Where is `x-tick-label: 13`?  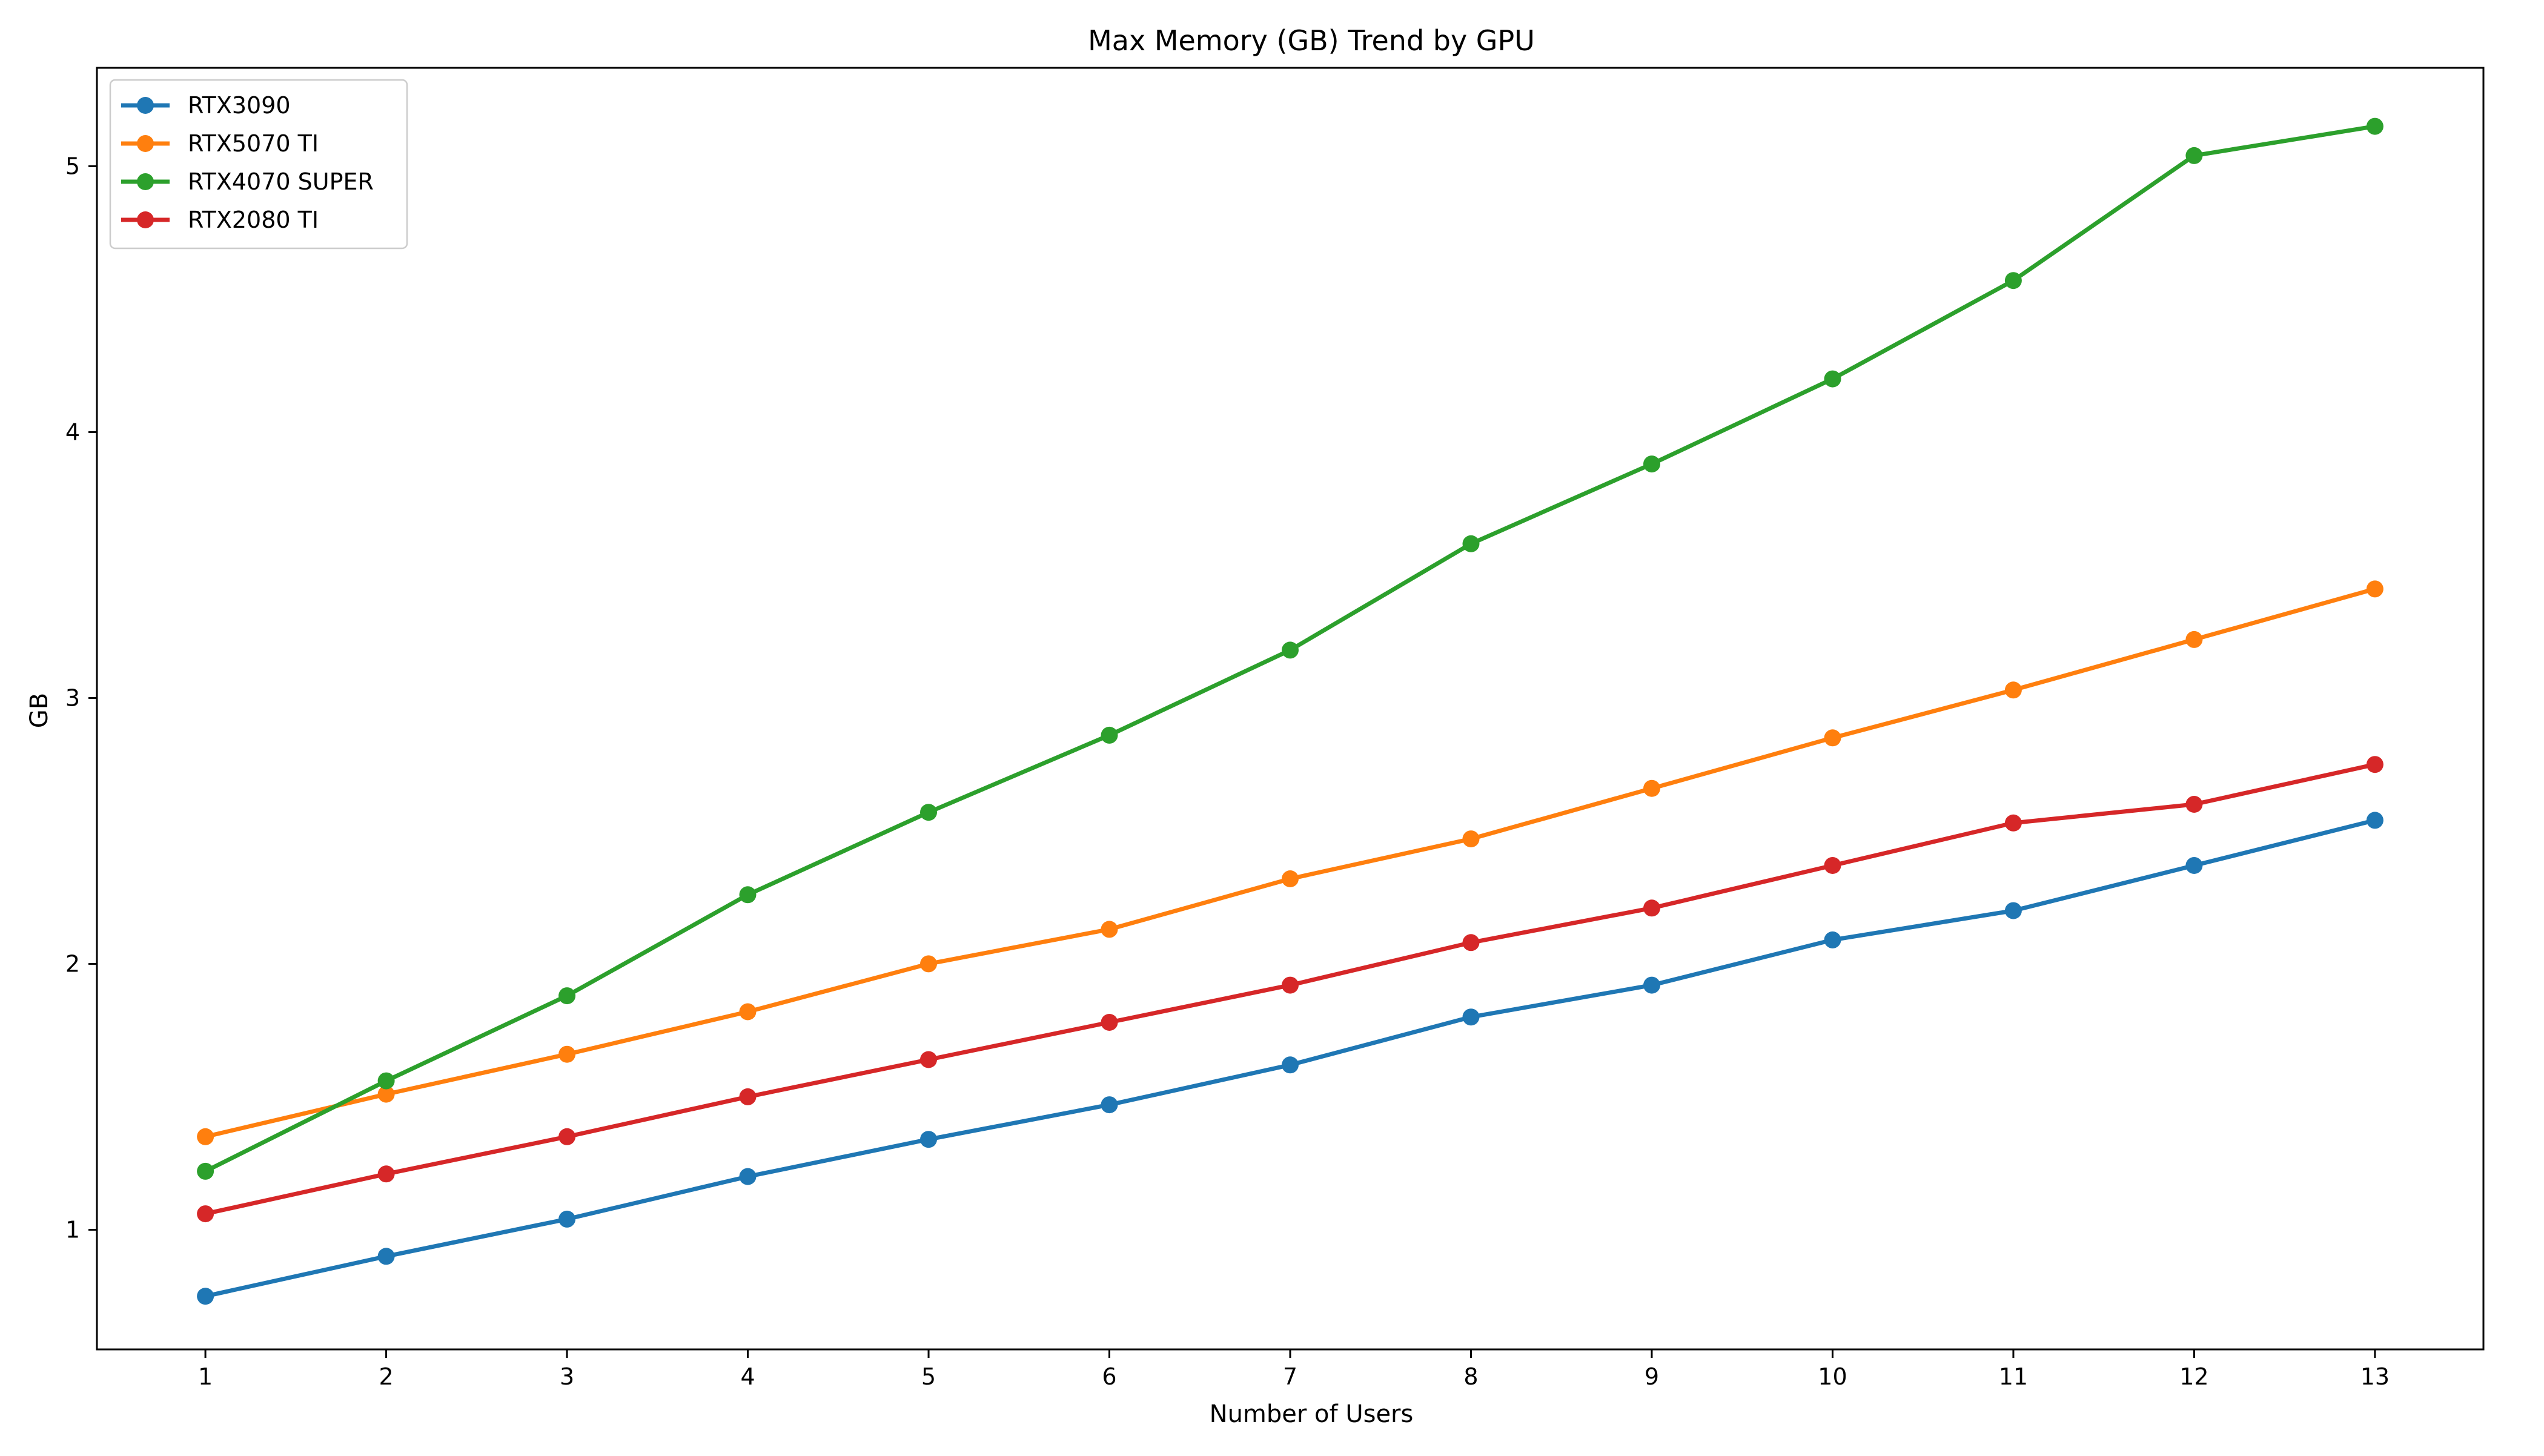 x-tick-label: 13 is located at coordinates (2375, 1376).